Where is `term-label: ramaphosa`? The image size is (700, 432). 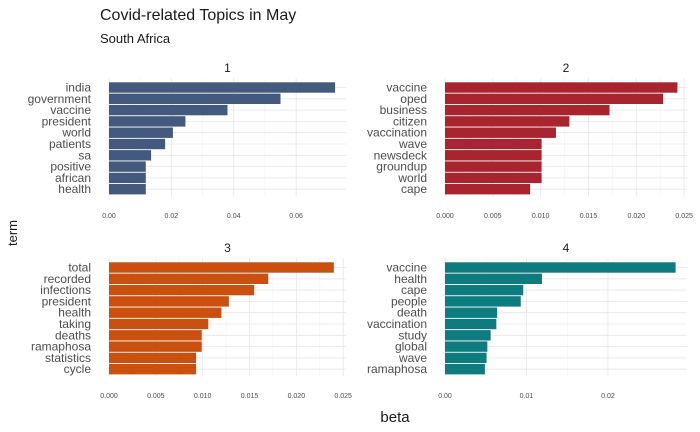
term-label: ramaphosa is located at coordinates (397, 369).